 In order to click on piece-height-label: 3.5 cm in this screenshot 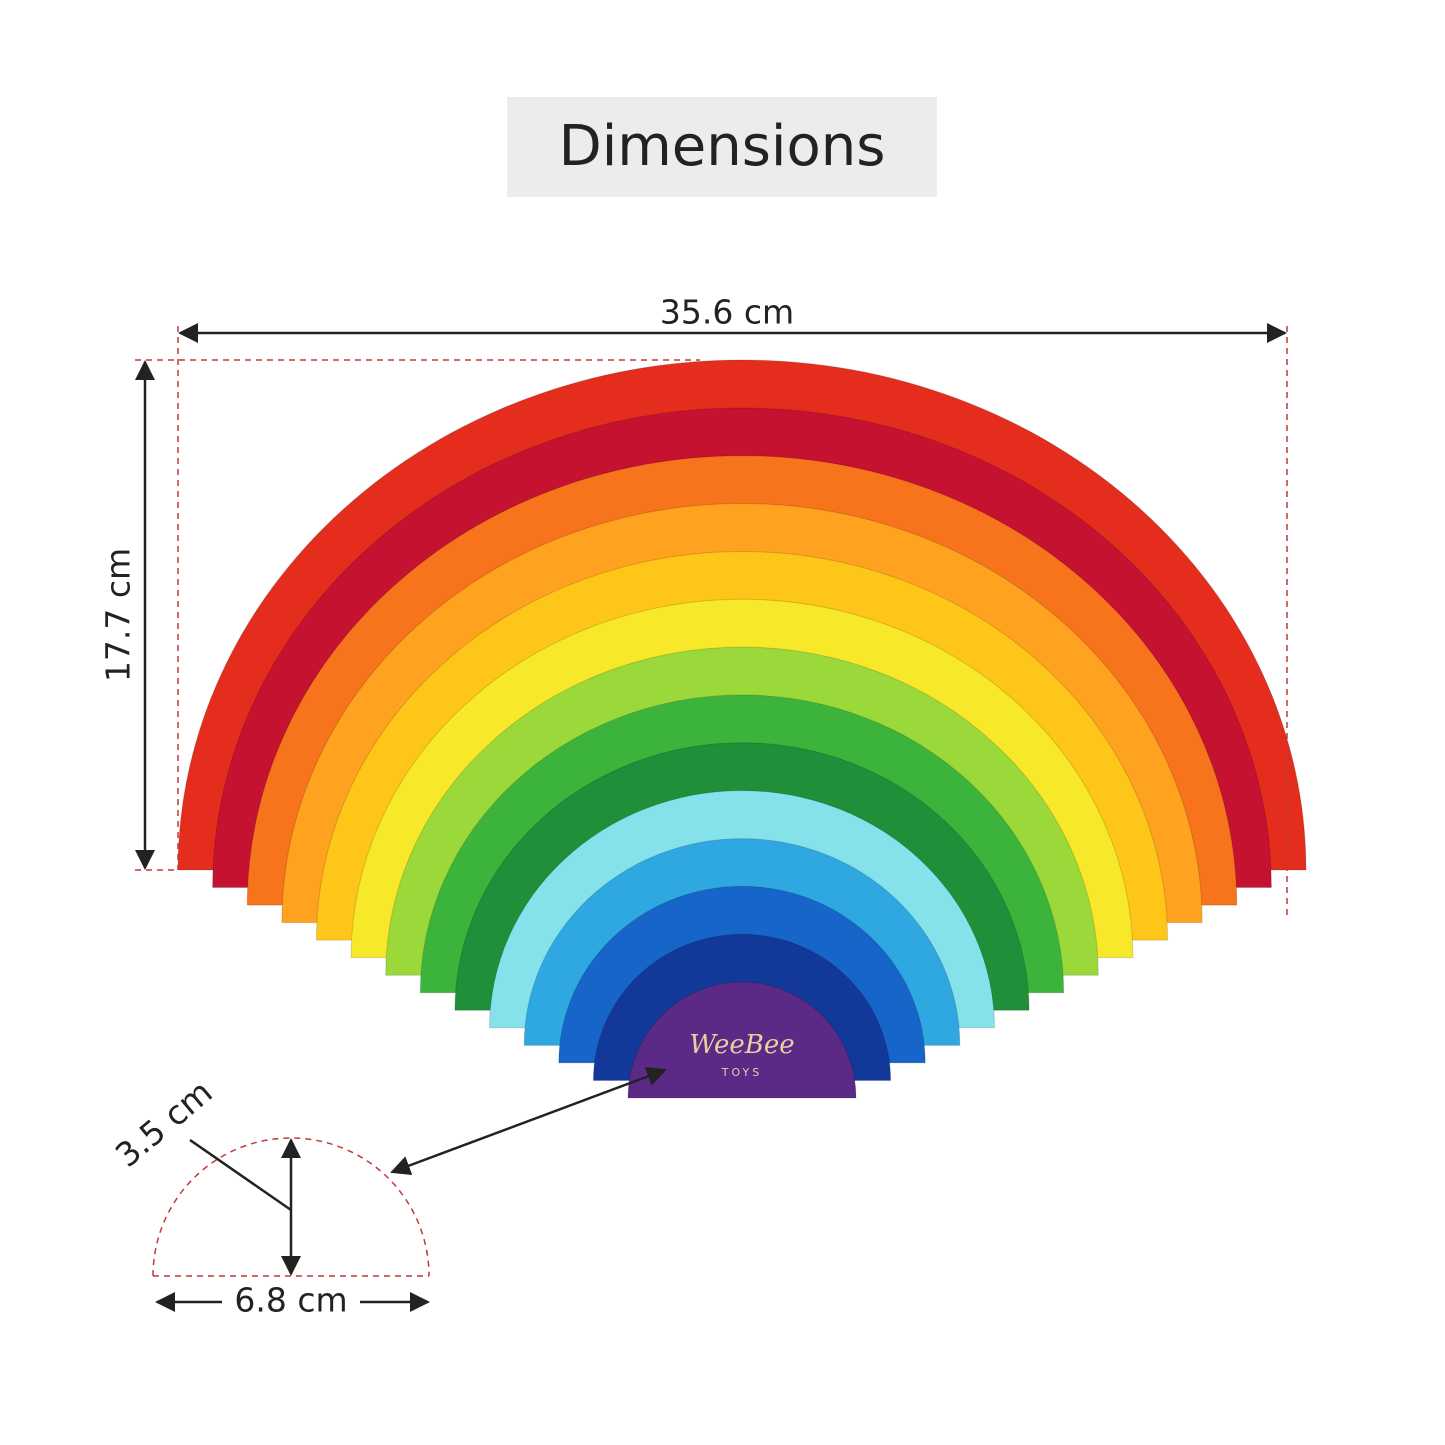, I will do `click(164, 1123)`.